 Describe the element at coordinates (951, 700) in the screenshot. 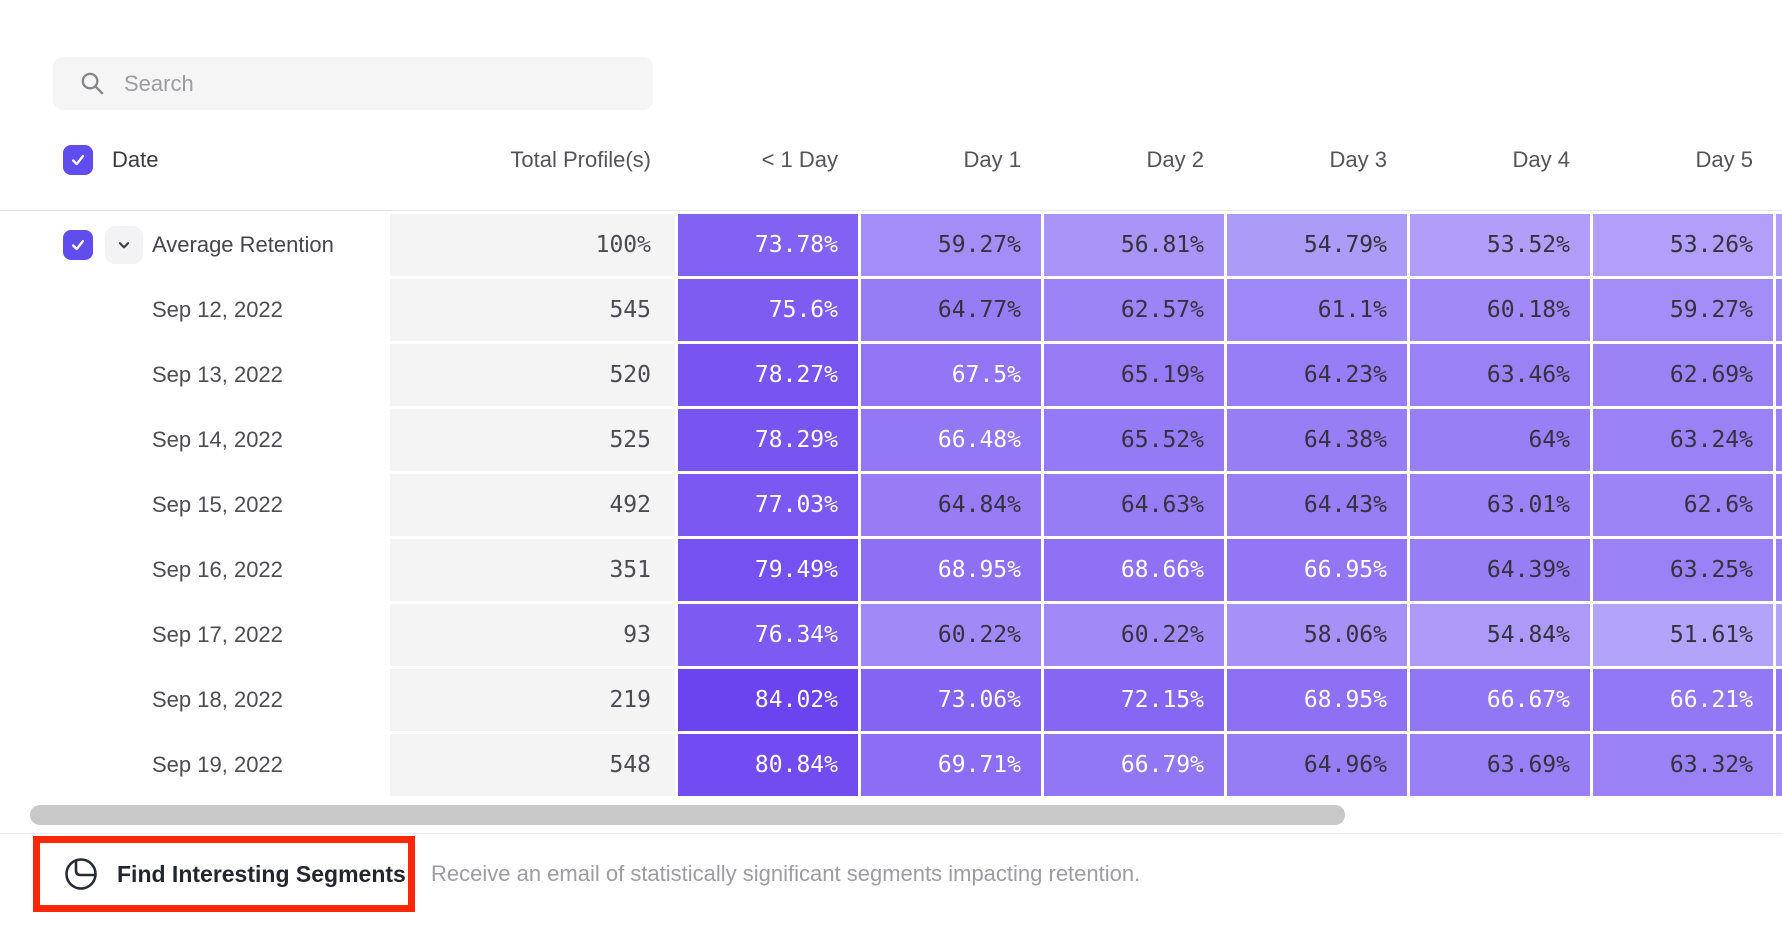

I see `retention-cell: 73.06%` at that location.